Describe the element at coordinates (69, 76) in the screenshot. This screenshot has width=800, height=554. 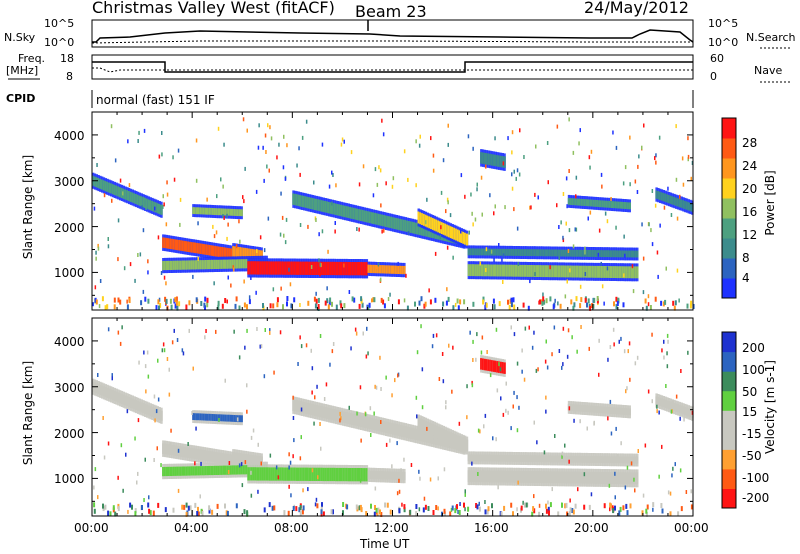
I see `freq-tick-bottom: 8` at that location.